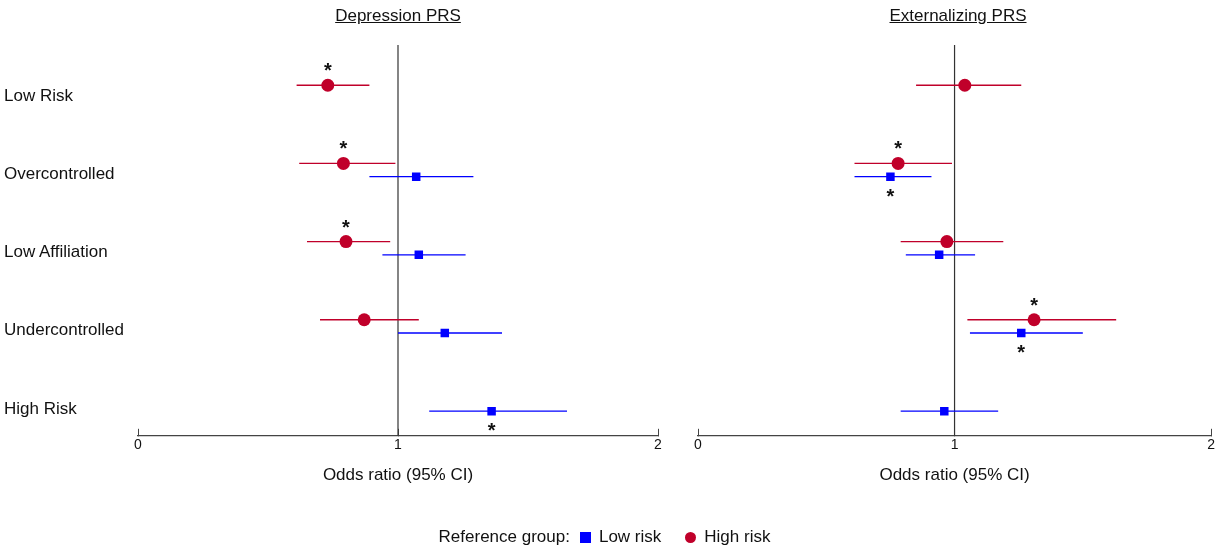 The width and height of the screenshot is (1223, 552). Describe the element at coordinates (398, 16) in the screenshot. I see `chart-title: Depression PRS` at that location.